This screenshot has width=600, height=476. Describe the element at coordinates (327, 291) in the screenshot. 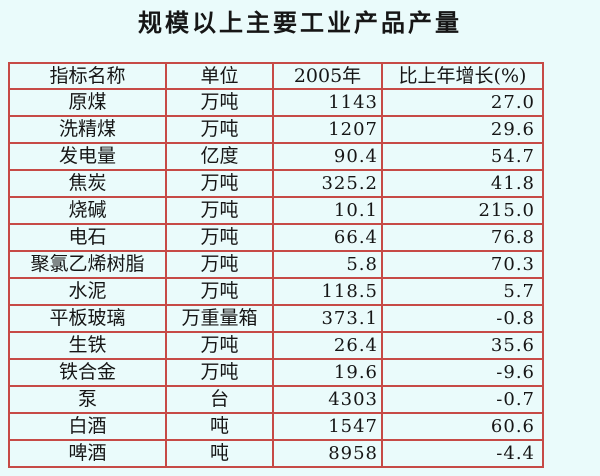

I see `value-2005-cell: 118.5` at that location.